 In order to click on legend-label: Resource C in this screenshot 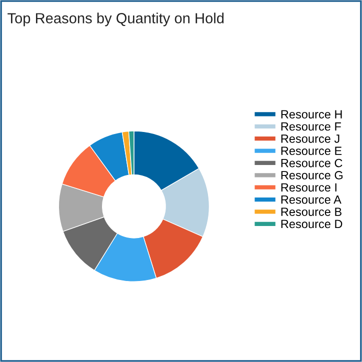, I will do `click(311, 163)`.